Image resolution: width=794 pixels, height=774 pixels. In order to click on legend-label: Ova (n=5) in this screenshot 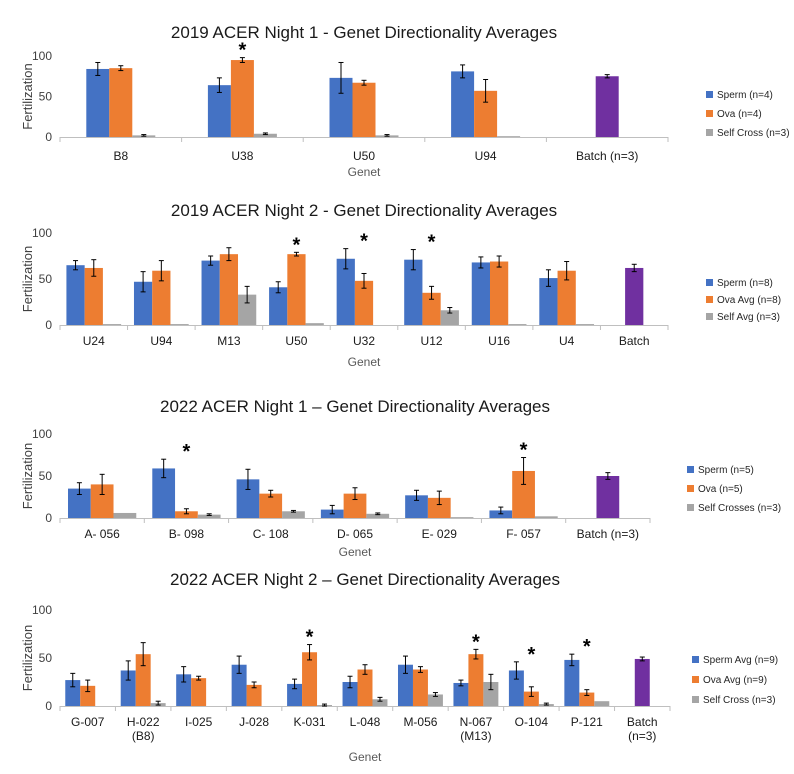, I will do `click(720, 489)`.